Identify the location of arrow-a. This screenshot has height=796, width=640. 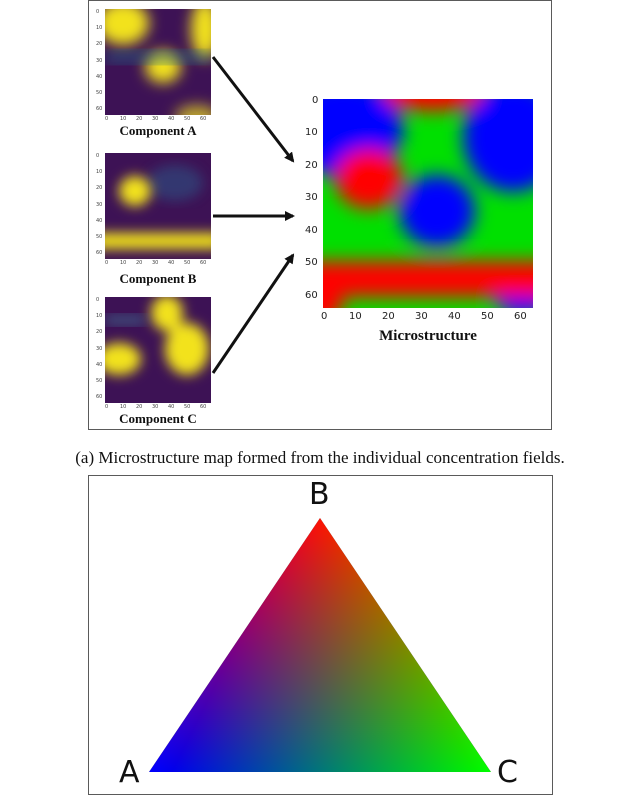
(253, 109).